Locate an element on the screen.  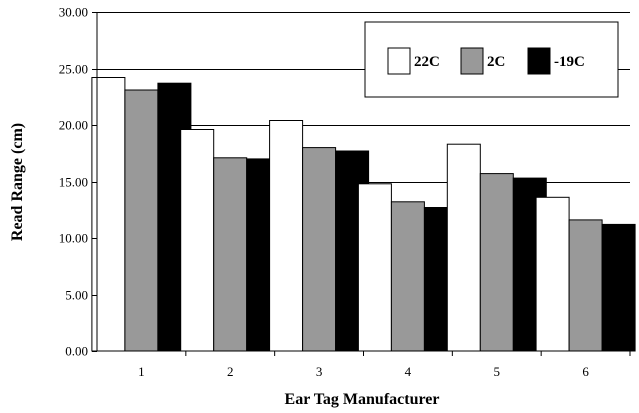
x-tick-labels: 1 2 3 4 5 6 is located at coordinates (384, 365).